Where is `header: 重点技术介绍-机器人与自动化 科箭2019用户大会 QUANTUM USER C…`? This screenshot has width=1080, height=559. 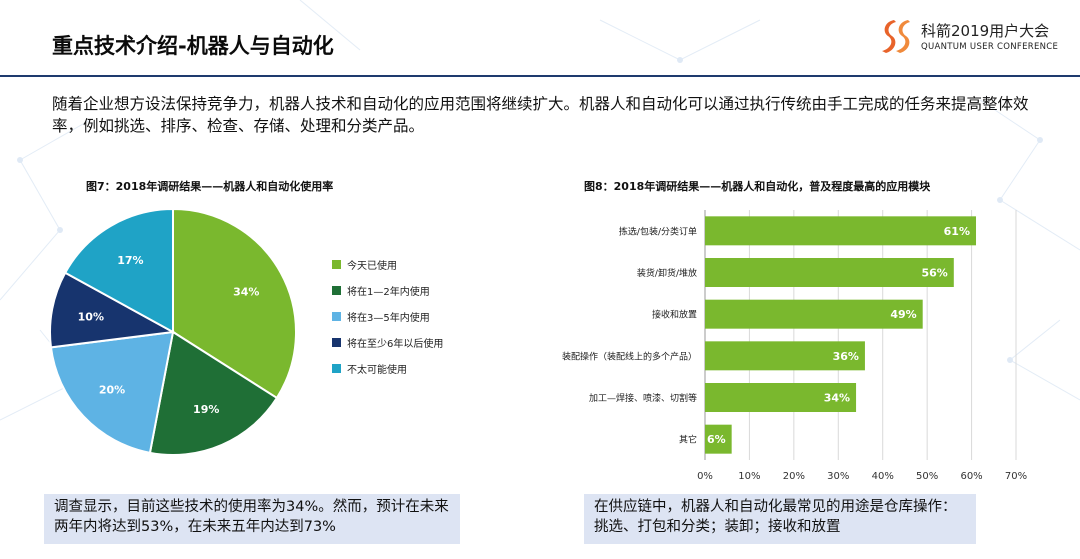
header: 重点技术介绍-机器人与自动化 科箭2019用户大会 QUANTUM USER C… is located at coordinates (540, 39).